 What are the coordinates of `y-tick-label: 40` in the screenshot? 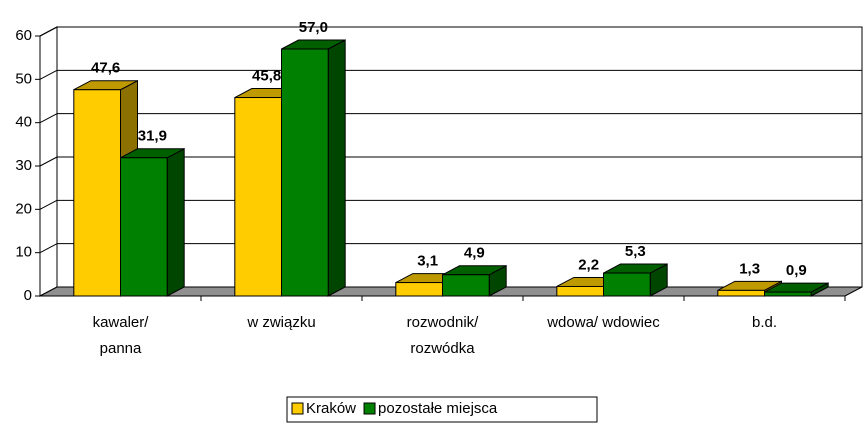 It's located at (23, 122).